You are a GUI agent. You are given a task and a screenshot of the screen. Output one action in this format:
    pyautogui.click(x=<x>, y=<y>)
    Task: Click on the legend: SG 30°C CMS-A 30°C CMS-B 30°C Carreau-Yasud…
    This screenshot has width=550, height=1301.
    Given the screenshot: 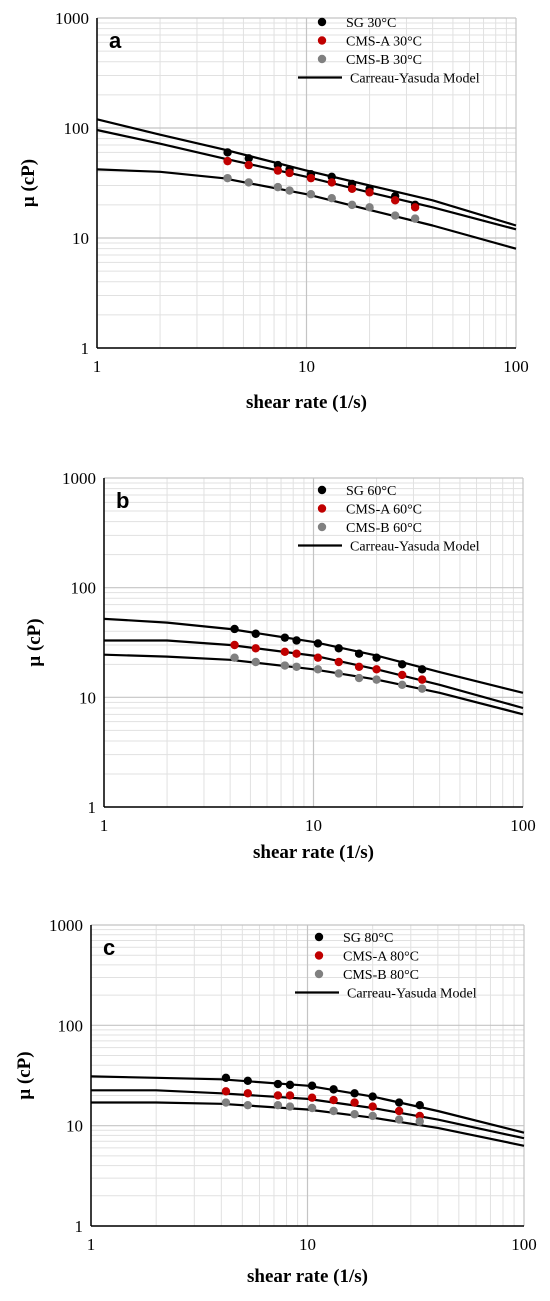 What is the action you would take?
    pyautogui.click(x=389, y=51)
    